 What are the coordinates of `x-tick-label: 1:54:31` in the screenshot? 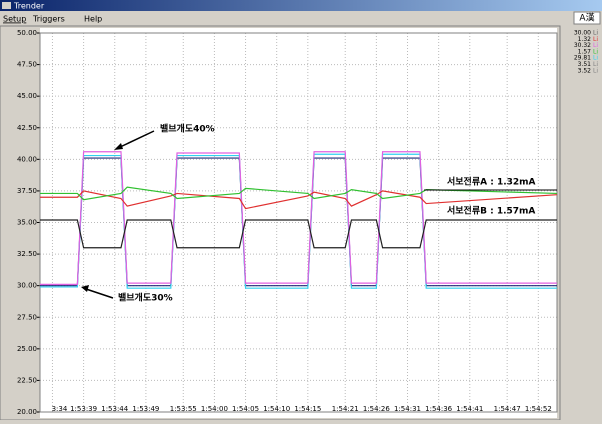 It's located at (407, 409).